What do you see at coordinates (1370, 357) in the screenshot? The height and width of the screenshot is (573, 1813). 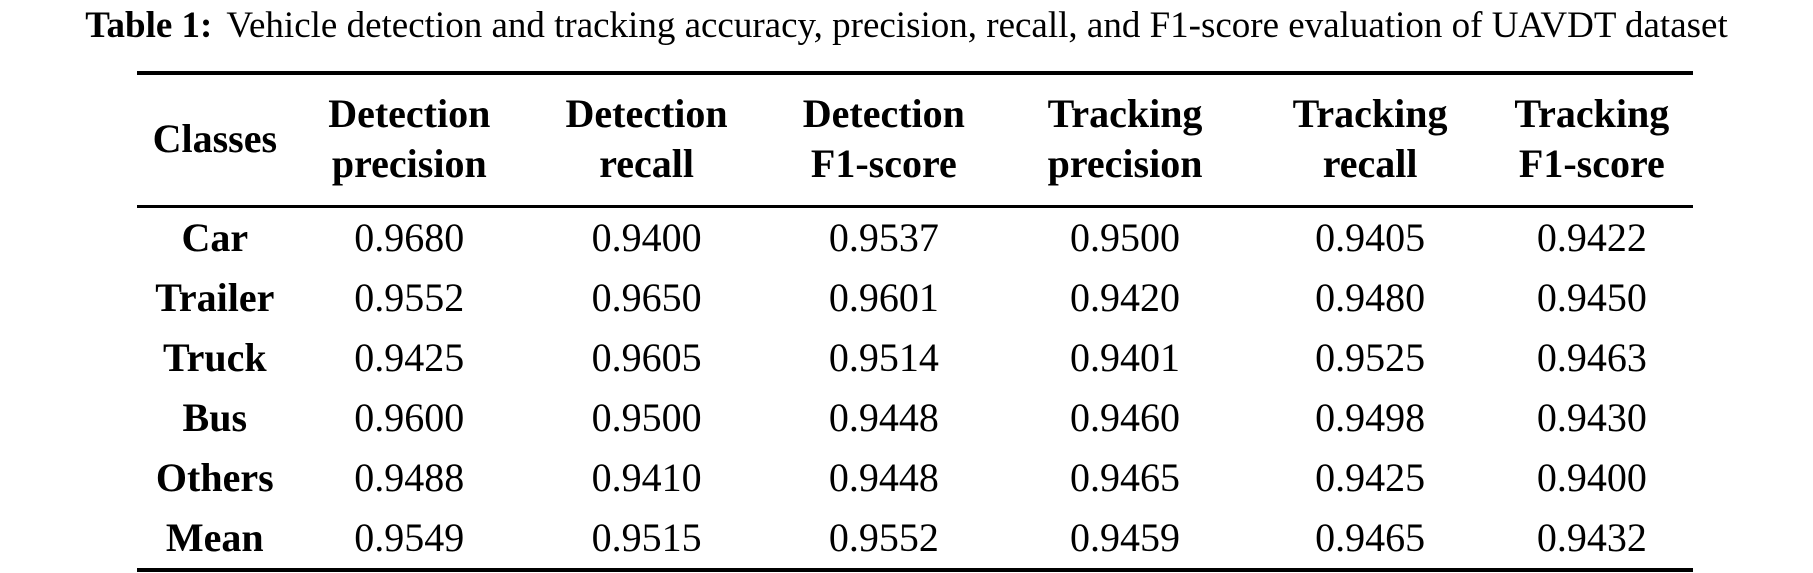 I see `data-cell: 0.9525` at bounding box center [1370, 357].